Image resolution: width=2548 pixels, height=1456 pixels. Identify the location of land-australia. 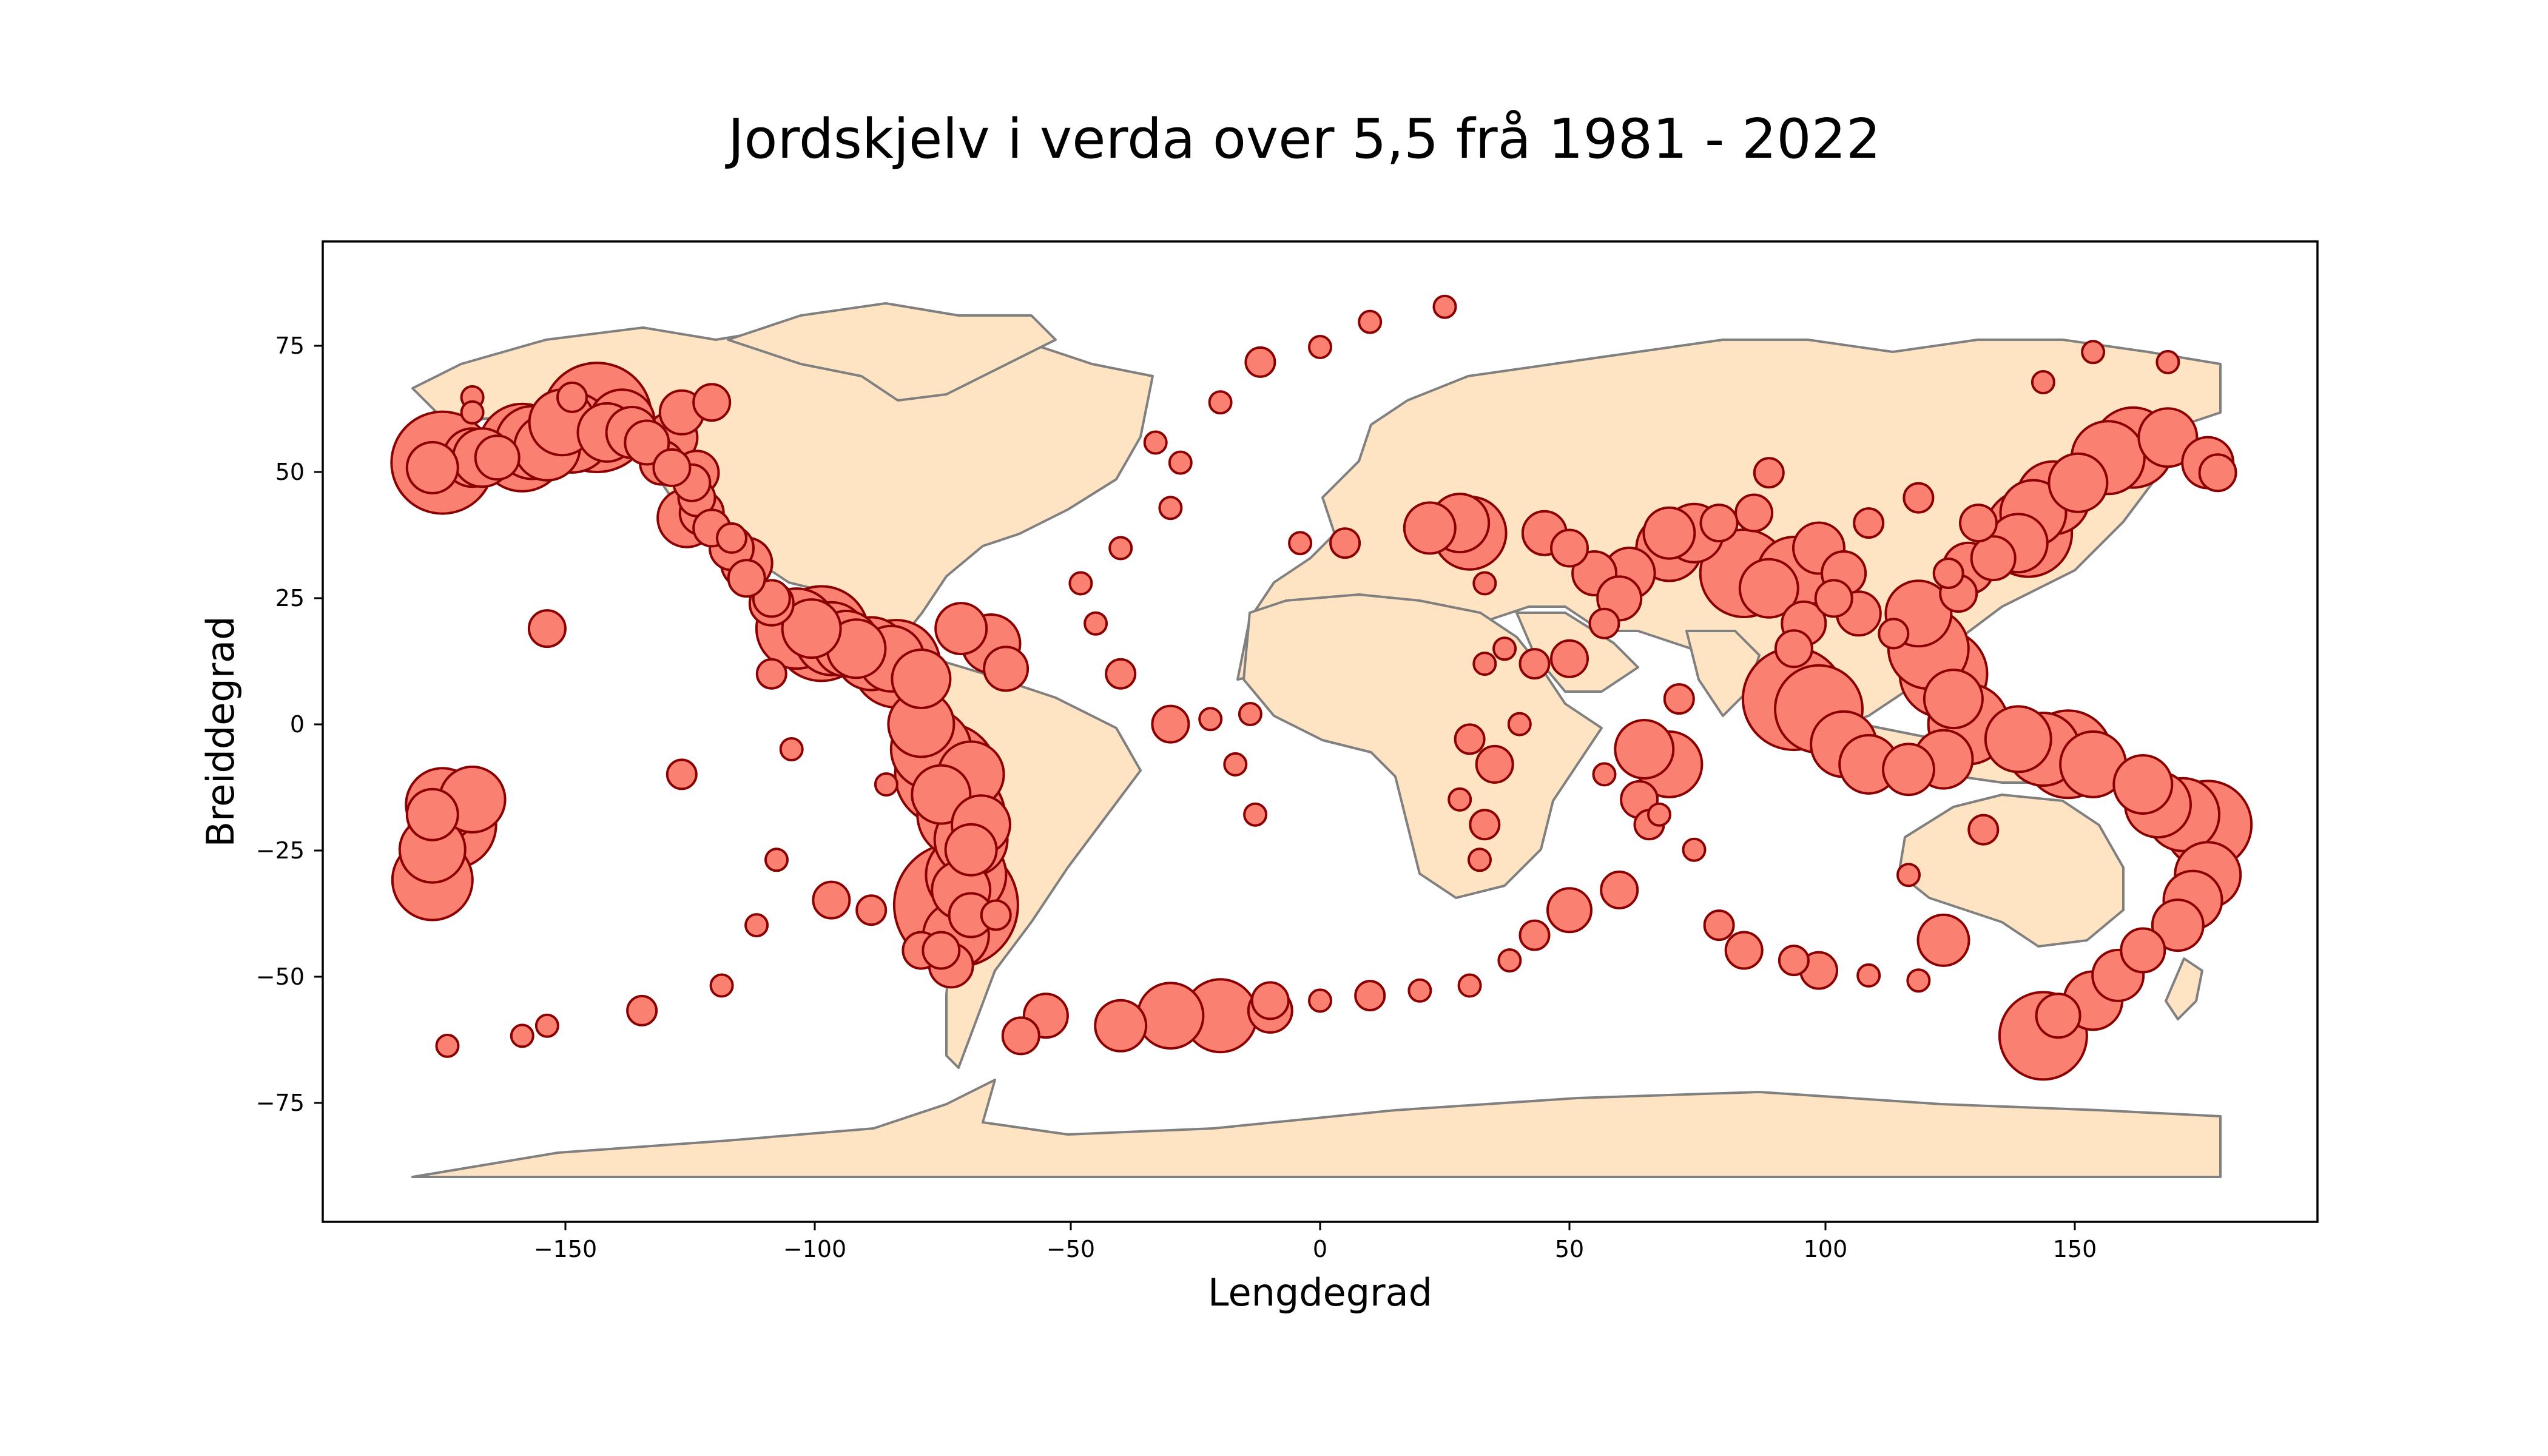
(2011, 871).